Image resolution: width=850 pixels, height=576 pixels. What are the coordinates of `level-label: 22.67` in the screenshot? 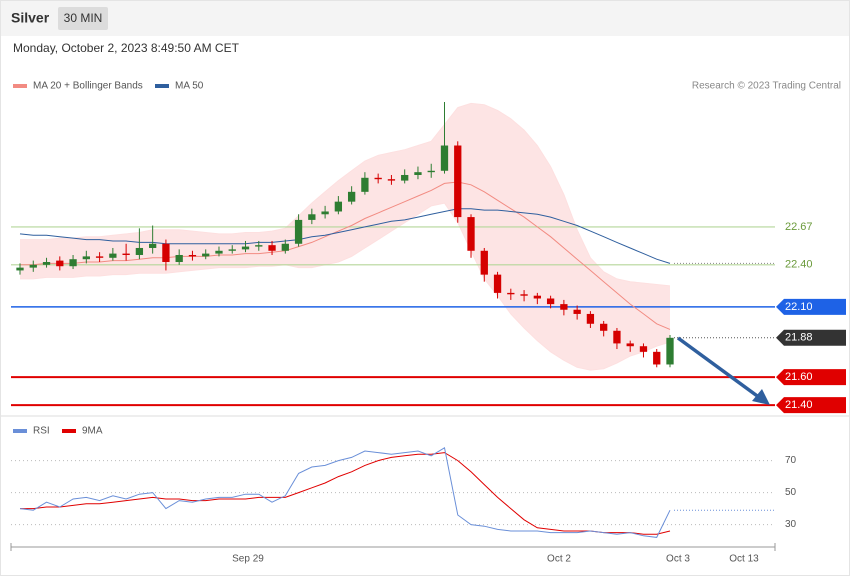 It's located at (799, 227).